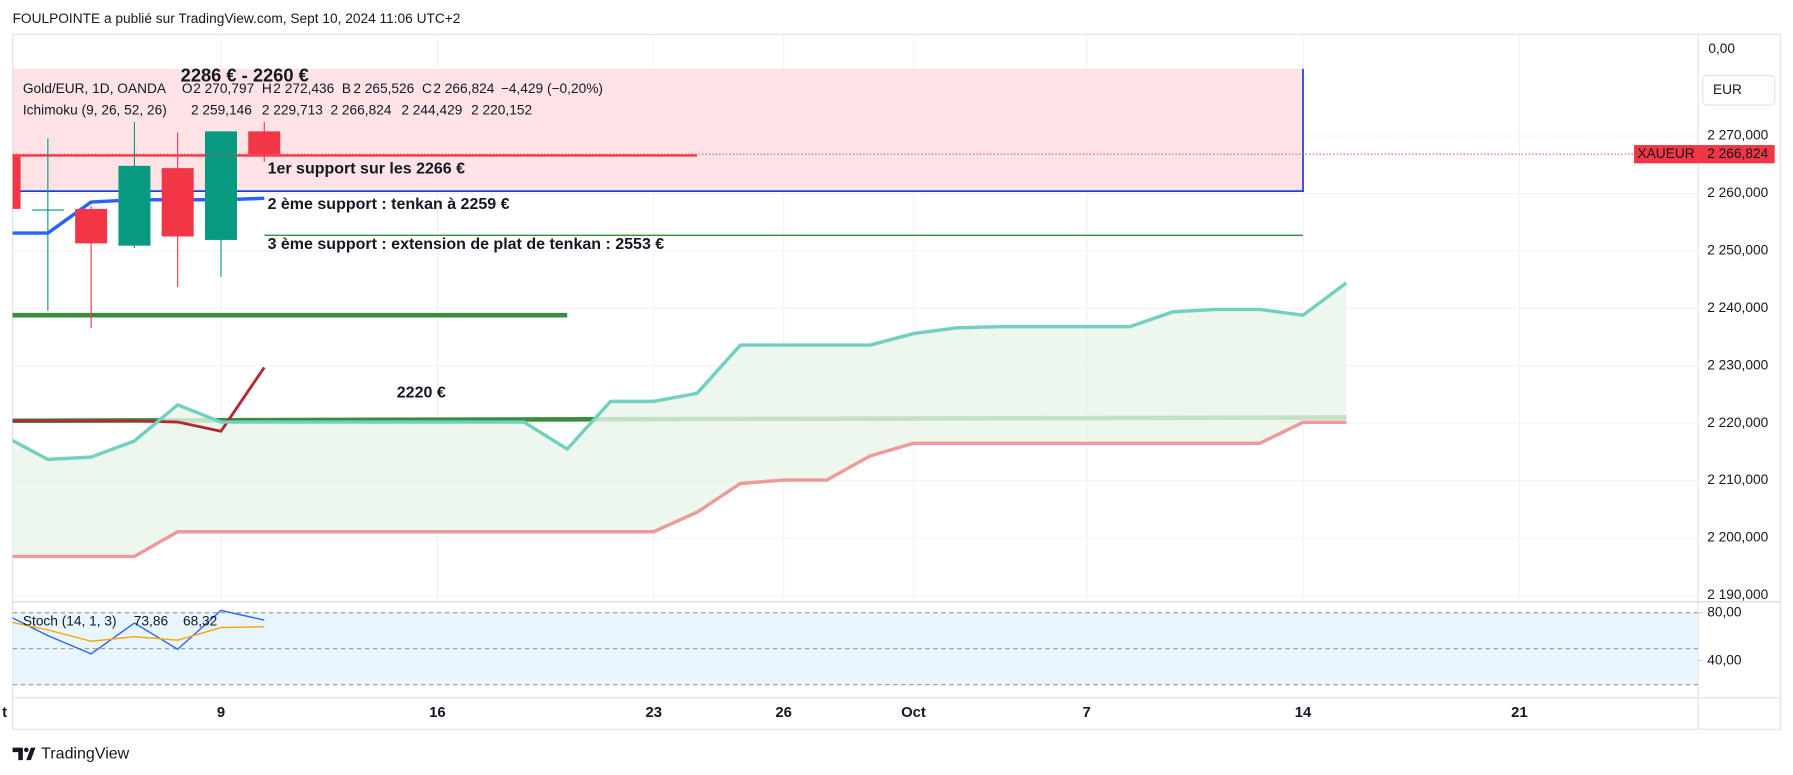  Describe the element at coordinates (303, 88) in the screenshot. I see `ohlc-value: 2 272,436` at that location.